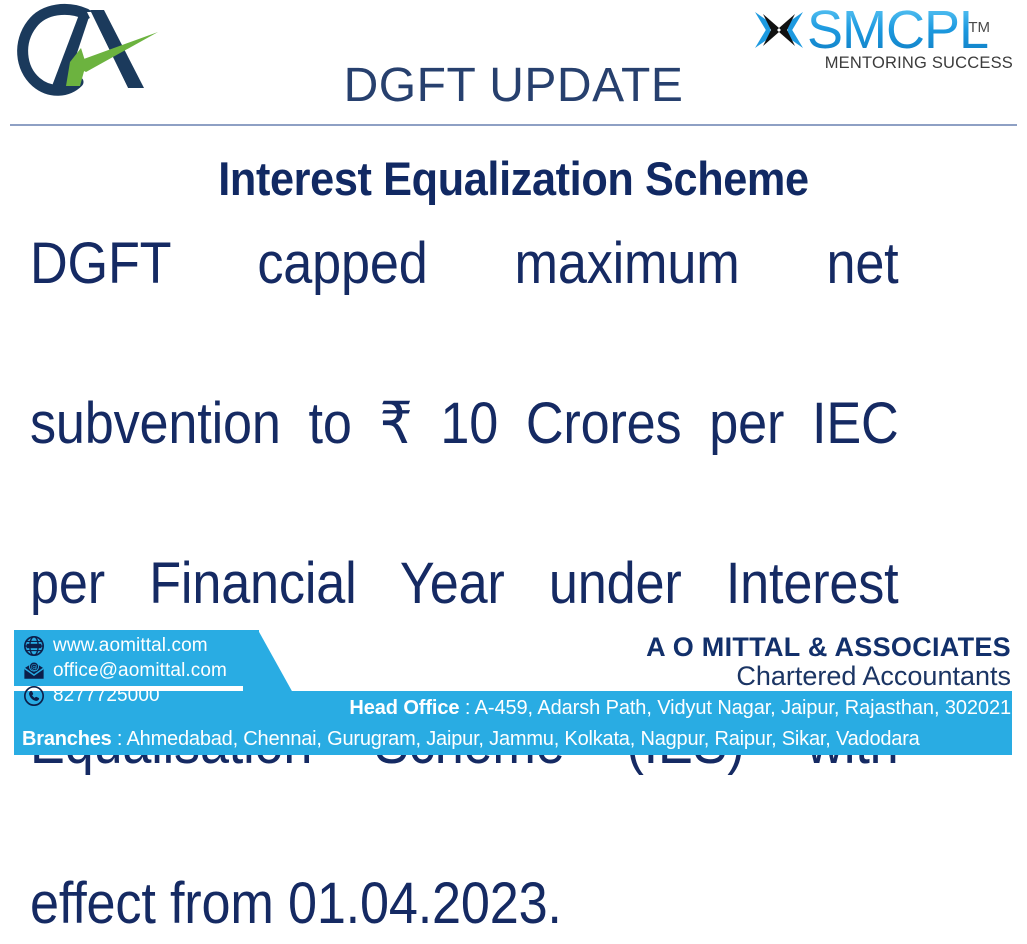 The height and width of the screenshot is (944, 1027). Describe the element at coordinates (404, 708) in the screenshot. I see `head-office-label: Head Office` at that location.